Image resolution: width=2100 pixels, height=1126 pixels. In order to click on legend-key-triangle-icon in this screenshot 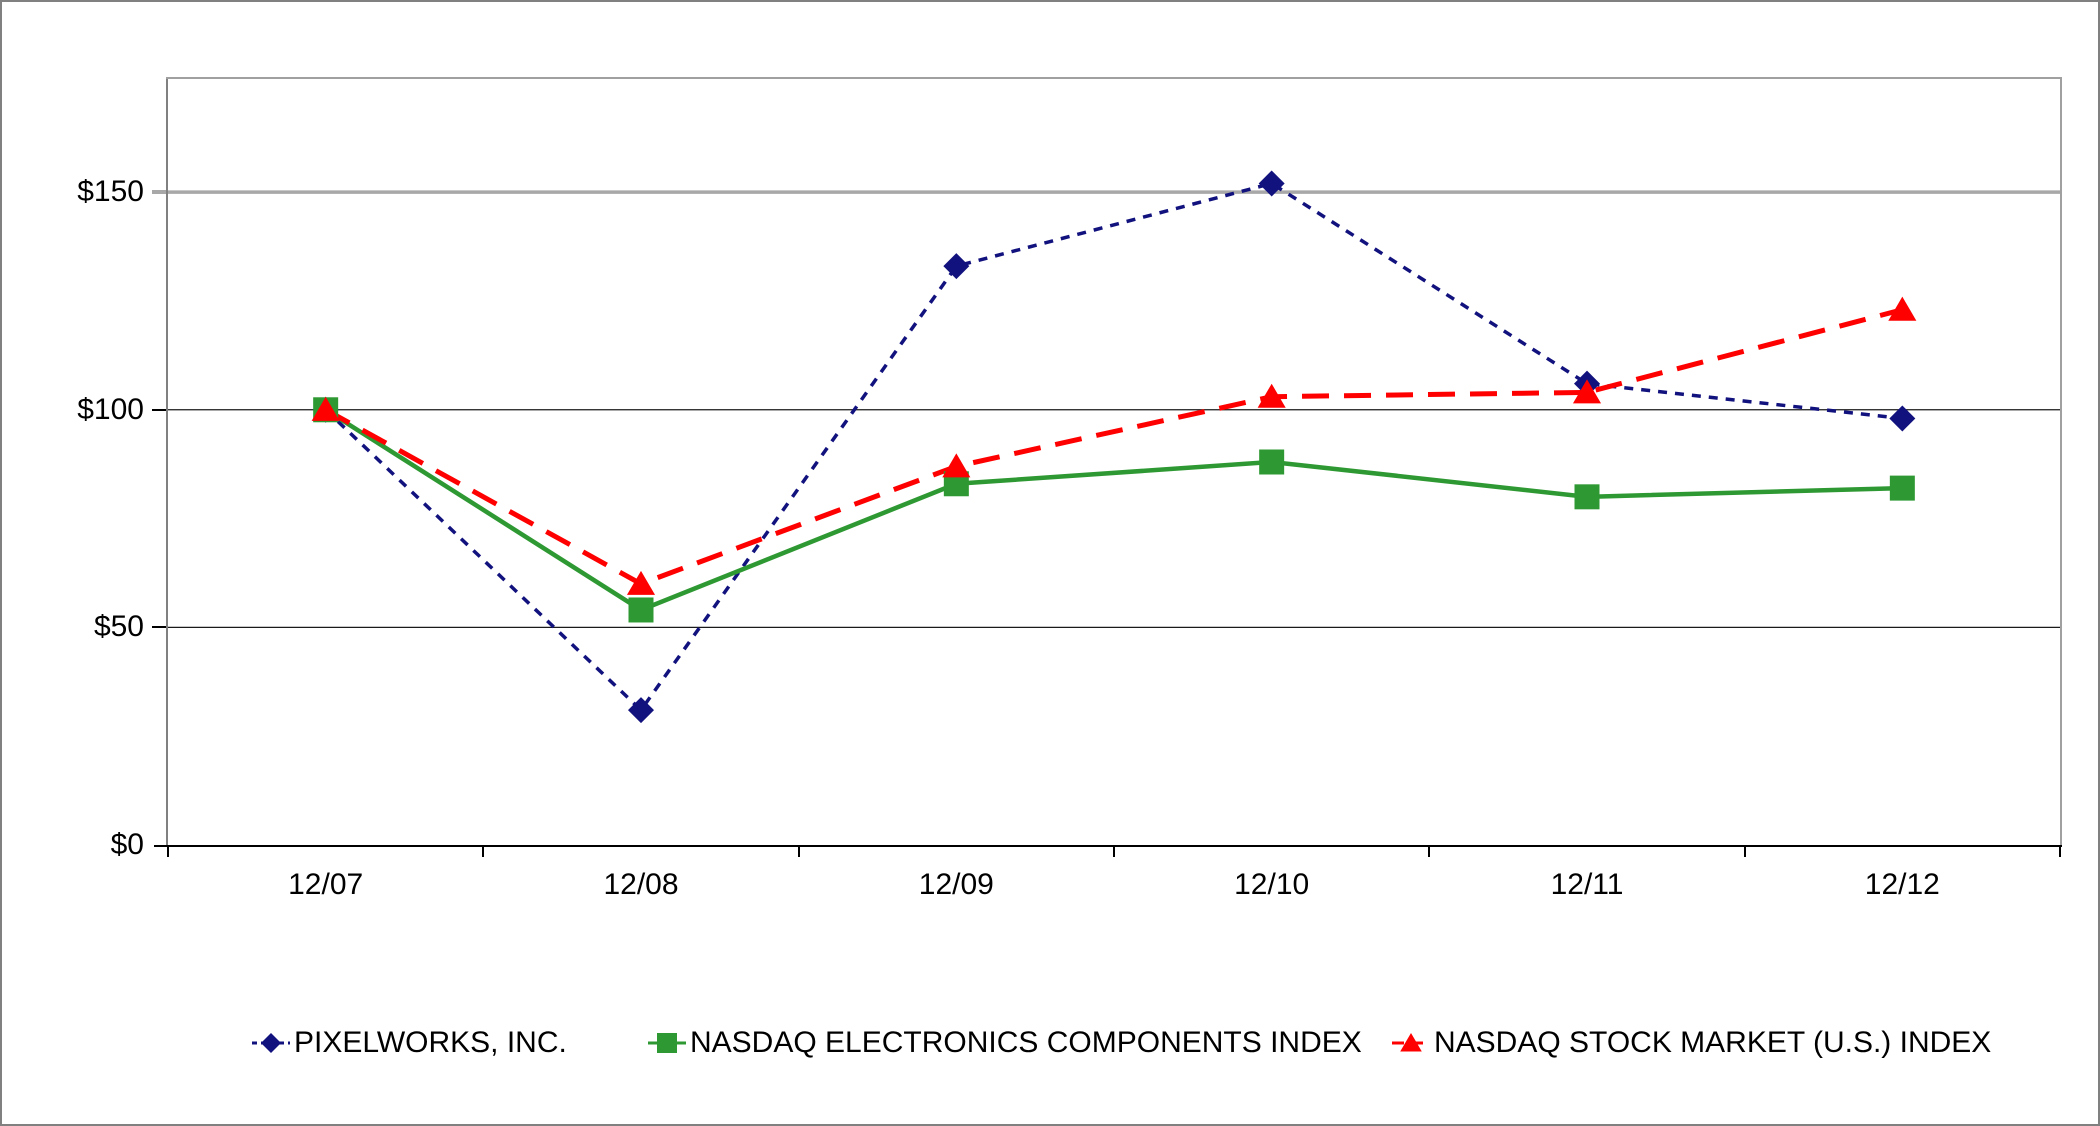, I will do `click(1411, 1043)`.